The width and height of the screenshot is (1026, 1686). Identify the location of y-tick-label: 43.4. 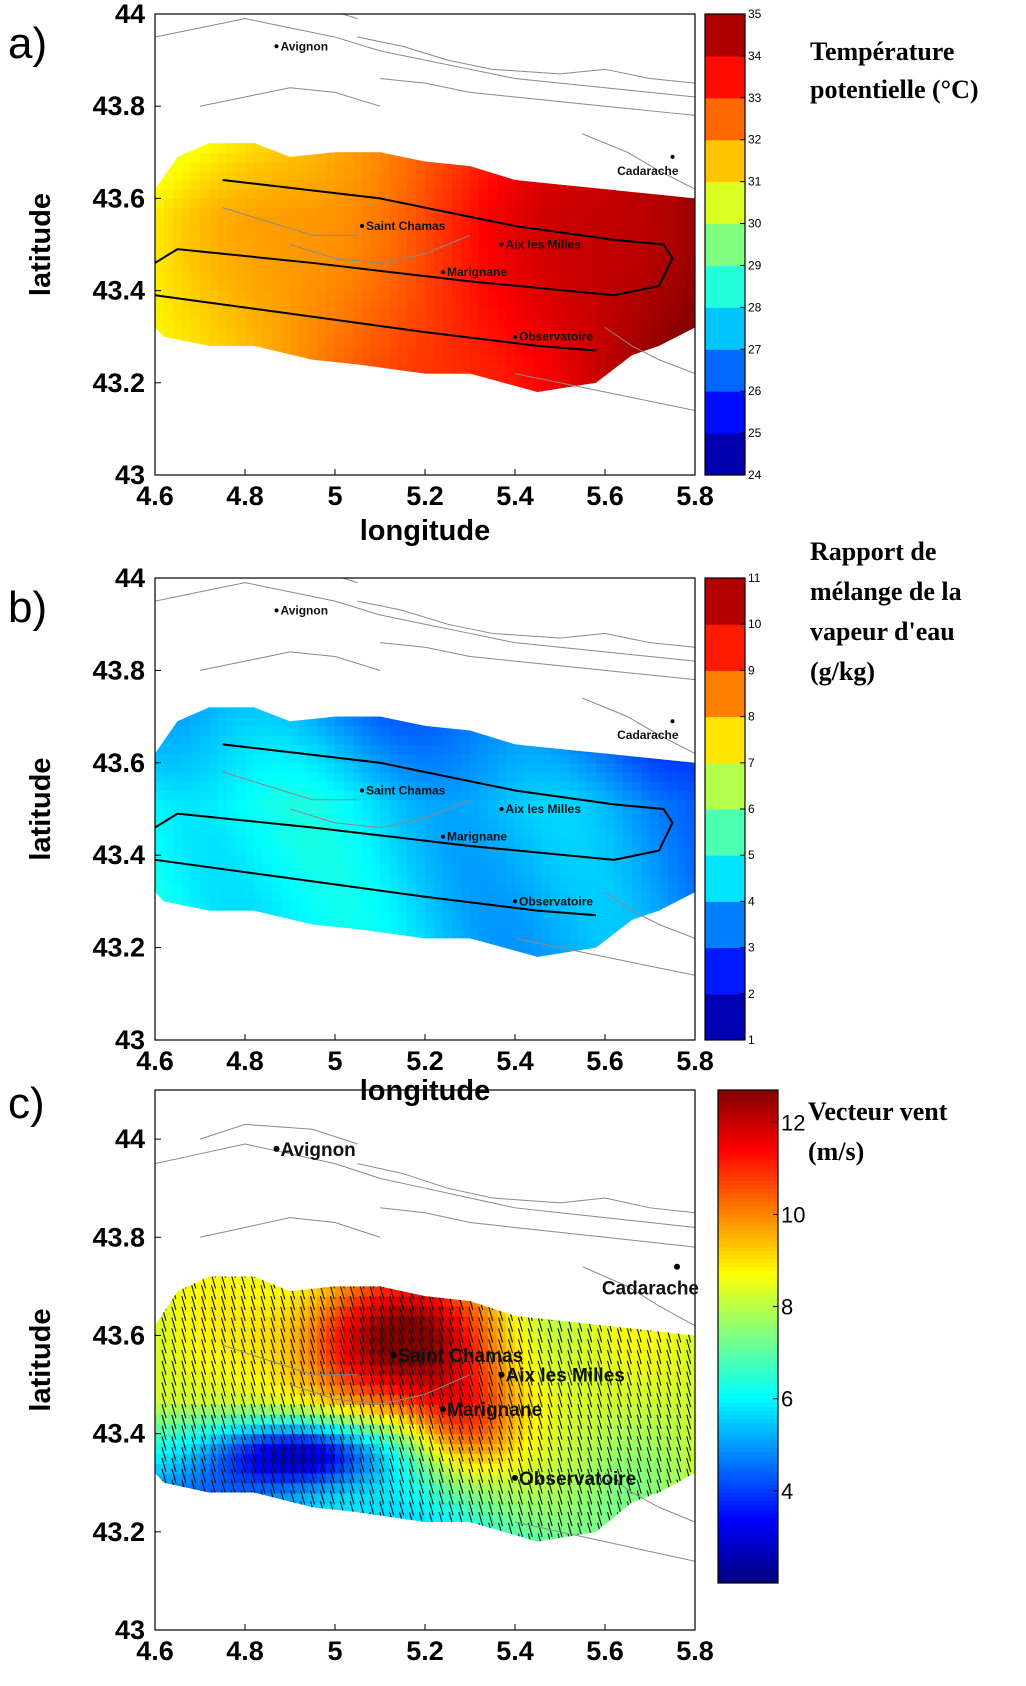
(118, 291).